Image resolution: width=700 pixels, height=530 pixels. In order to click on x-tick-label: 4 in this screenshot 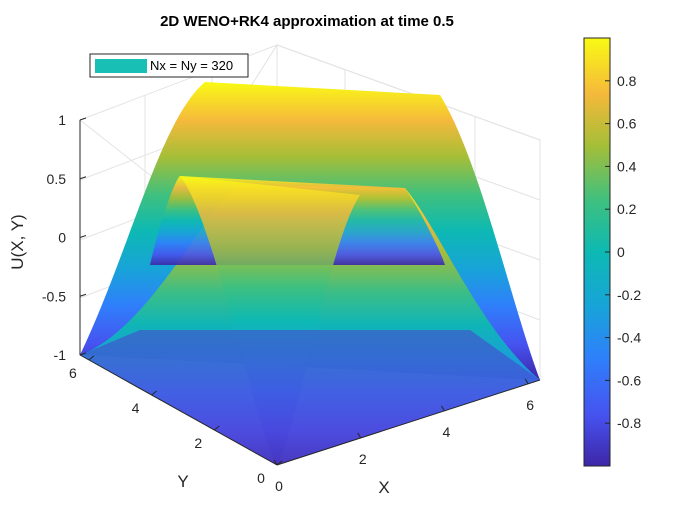, I will do `click(447, 432)`.